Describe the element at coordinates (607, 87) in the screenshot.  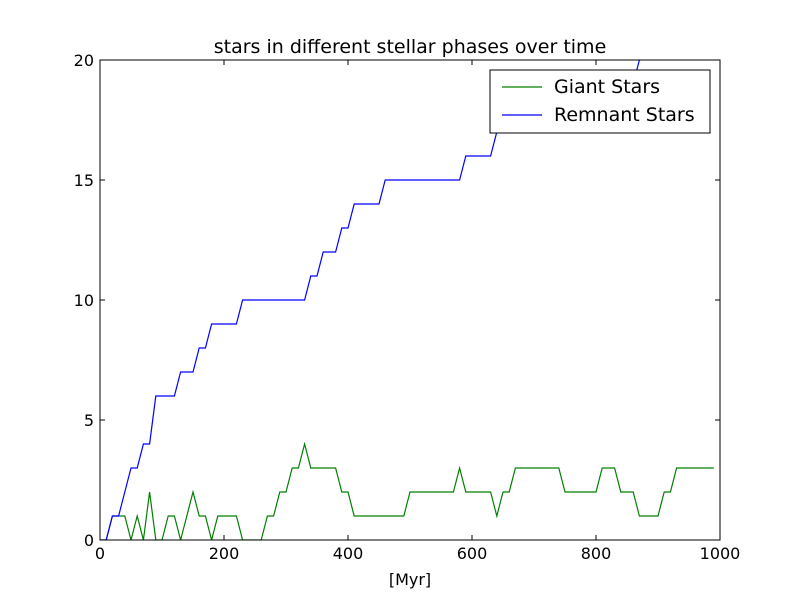
I see `legend-label: Giant Stars` at that location.